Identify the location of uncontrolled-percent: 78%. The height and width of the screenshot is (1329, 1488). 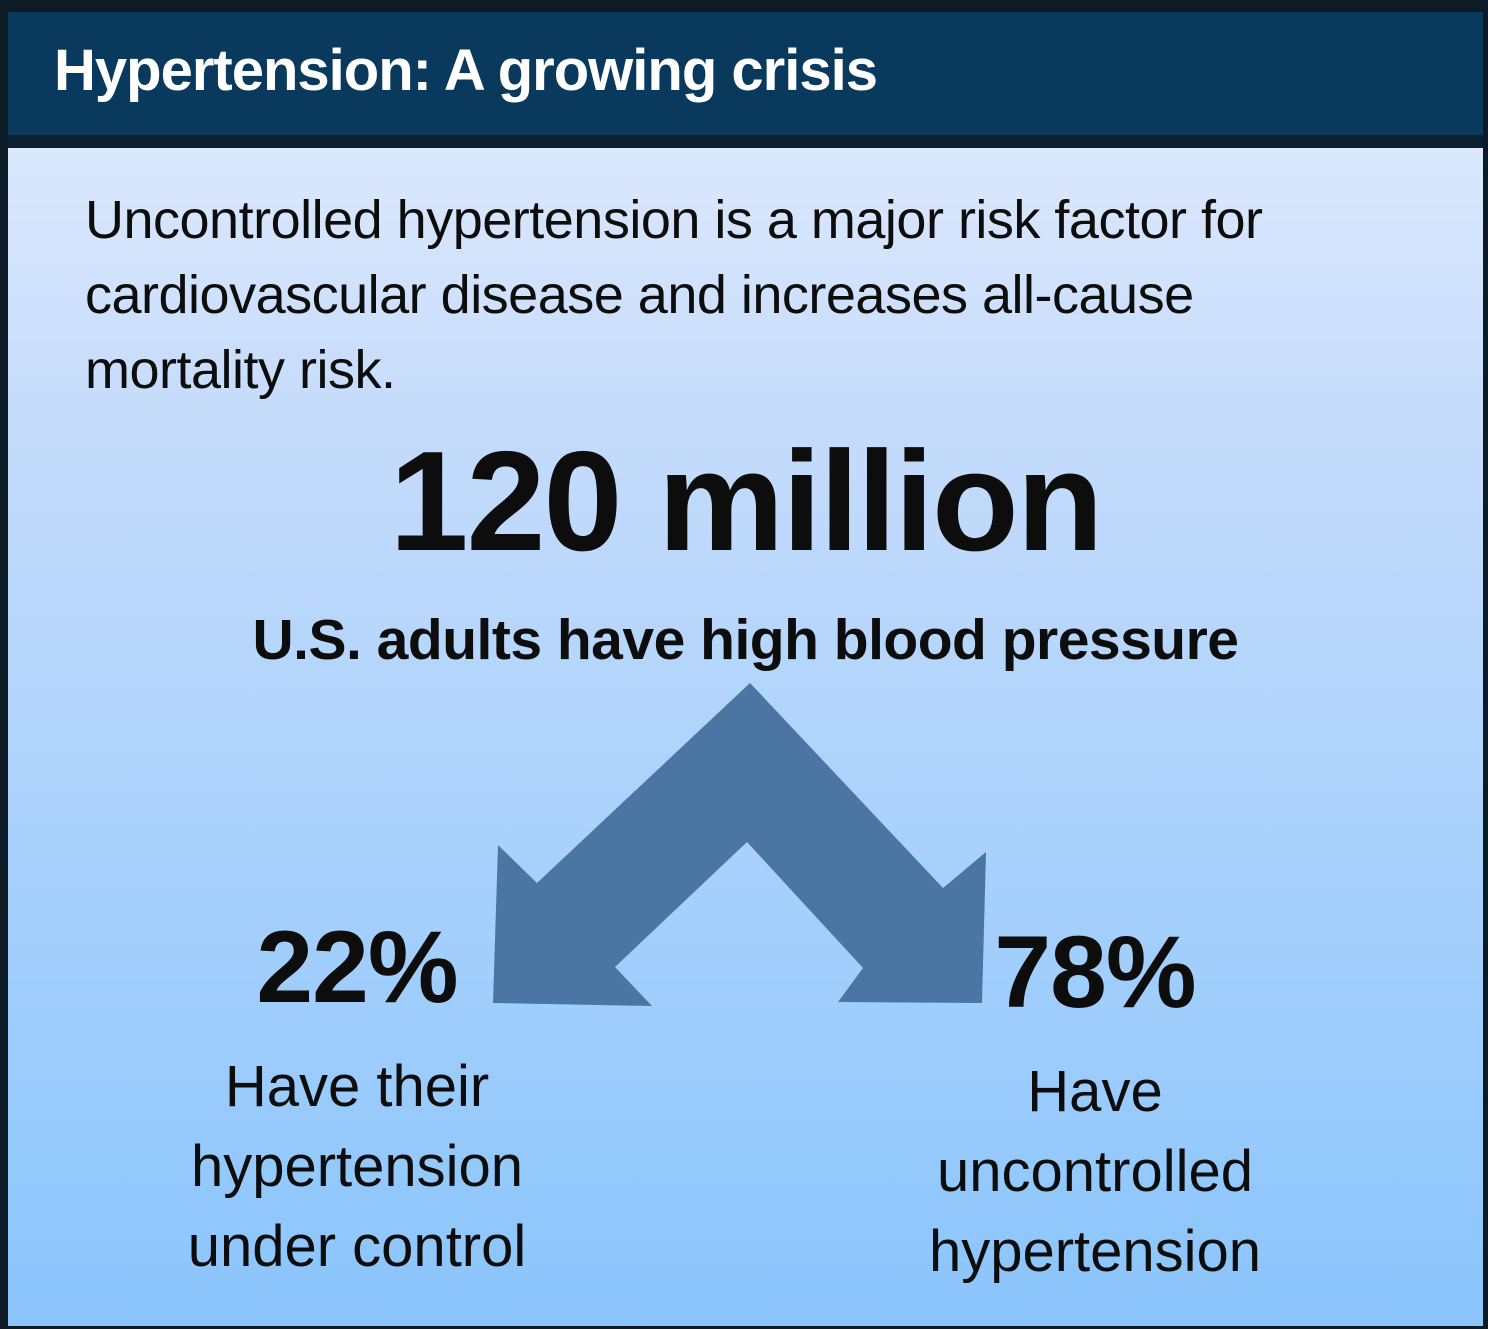
(1095, 972).